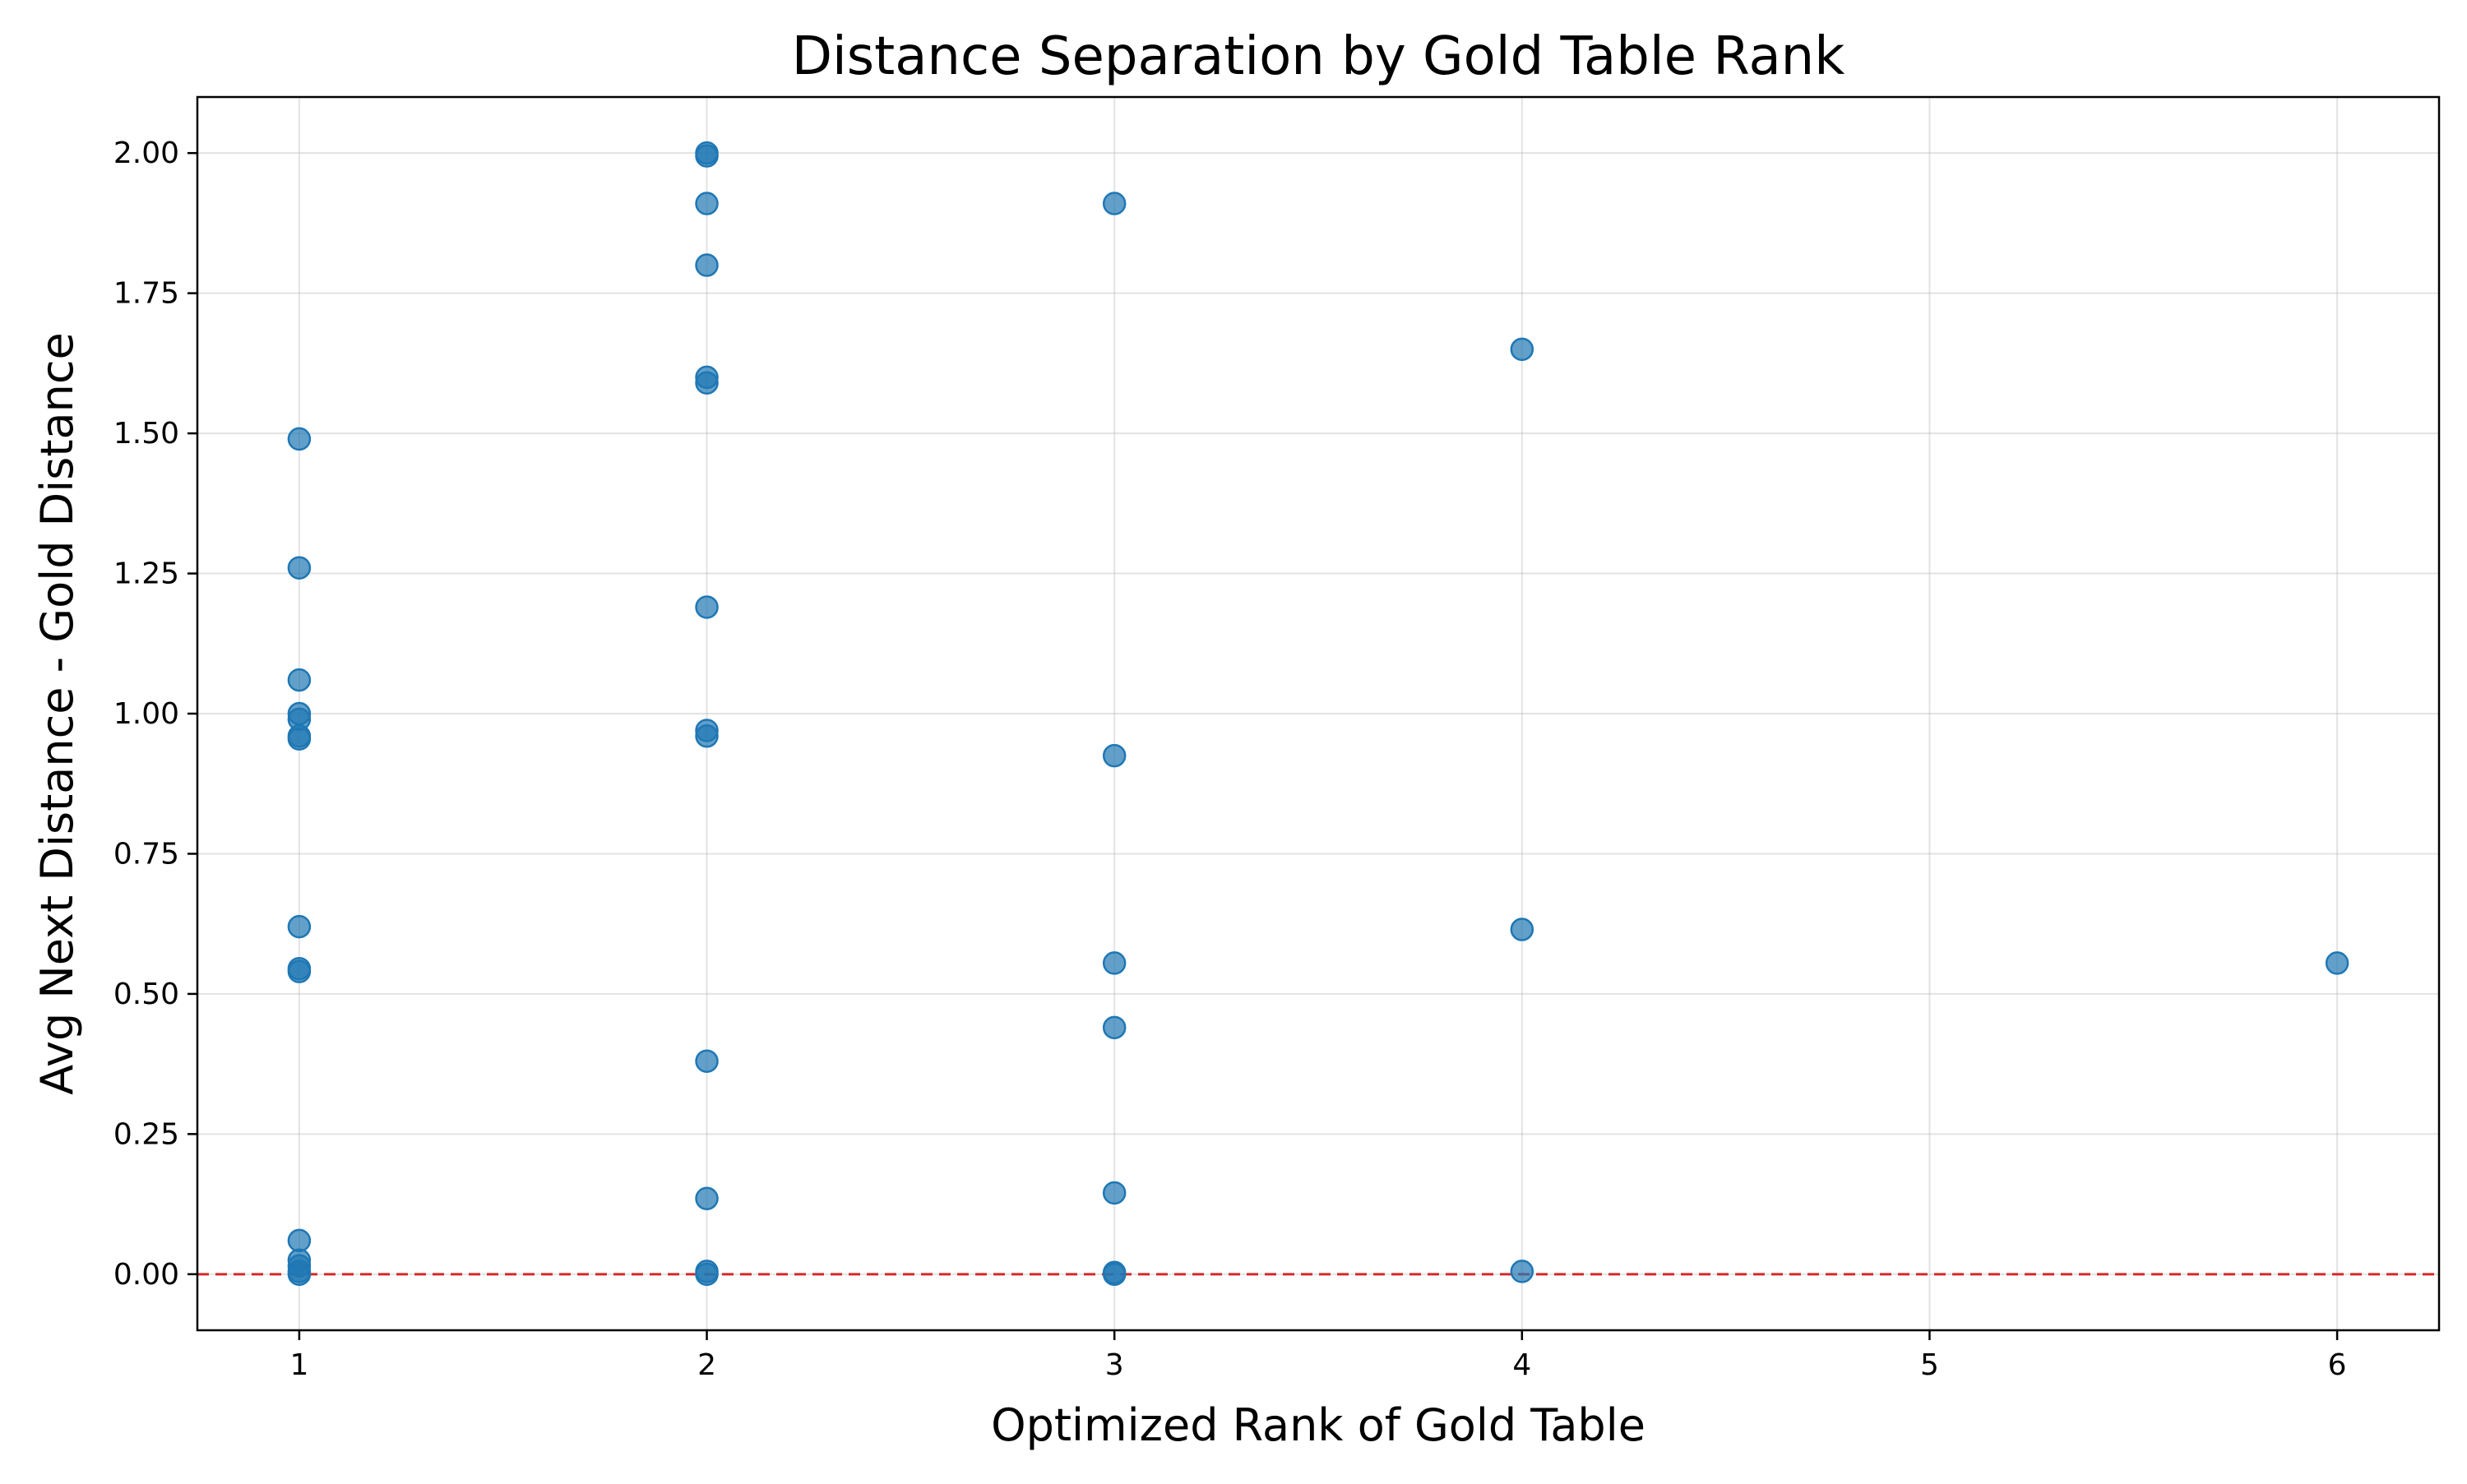 Image resolution: width=2467 pixels, height=1484 pixels. I want to click on y-axis-label: Avg Next Distance - Gold Distance, so click(57, 714).